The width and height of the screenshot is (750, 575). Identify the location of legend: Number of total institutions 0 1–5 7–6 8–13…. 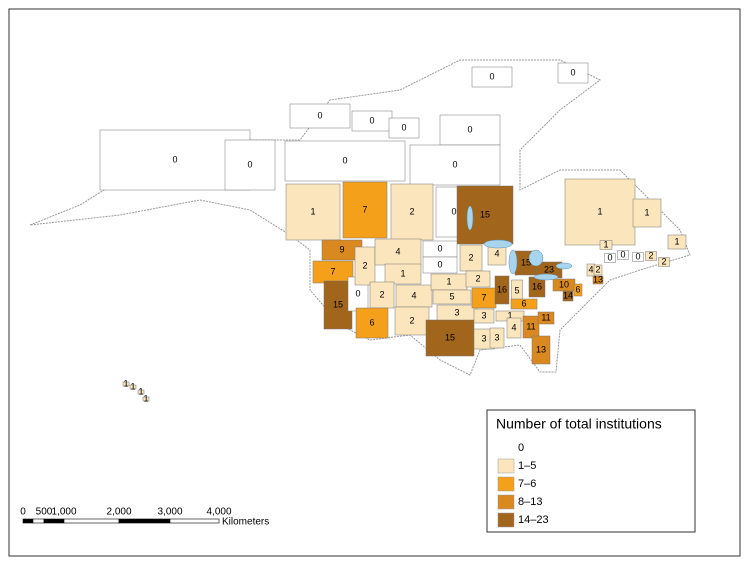
(591, 471).